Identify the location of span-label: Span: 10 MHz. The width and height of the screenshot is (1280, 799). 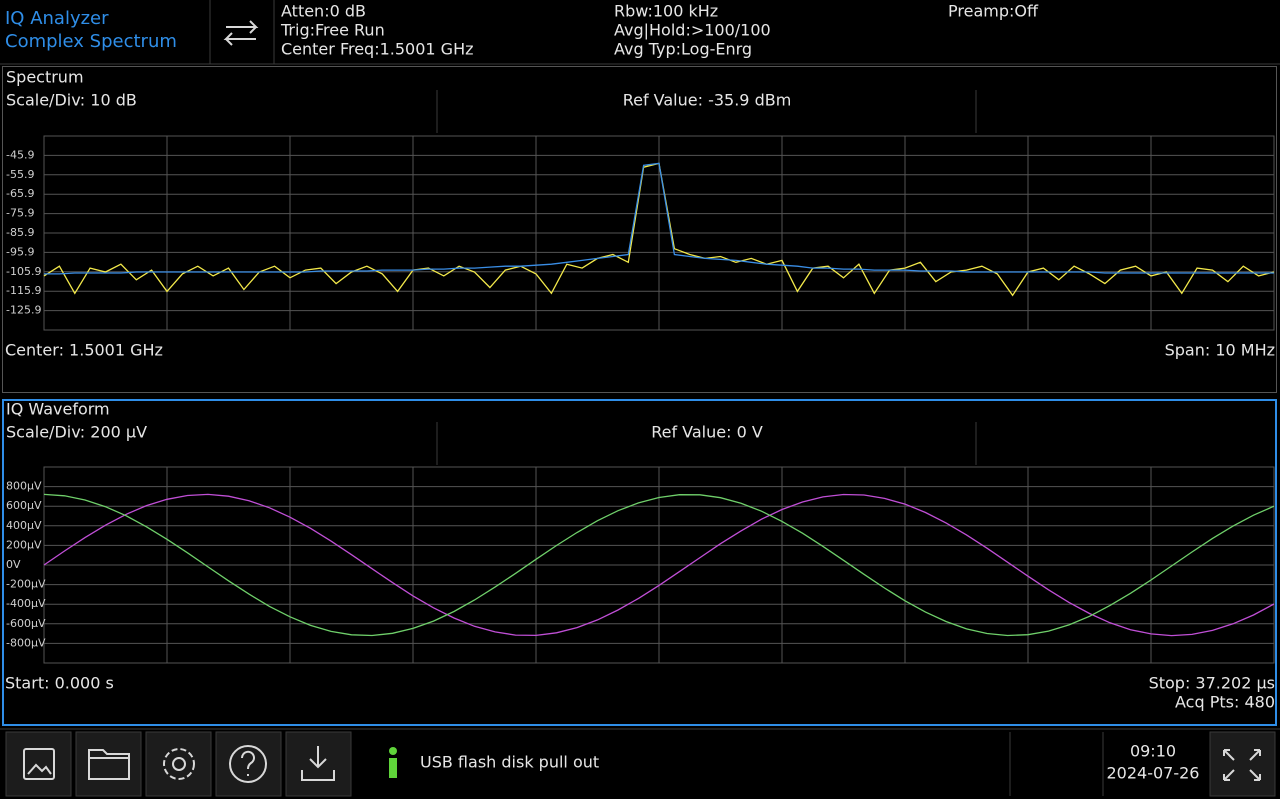
(1220, 350).